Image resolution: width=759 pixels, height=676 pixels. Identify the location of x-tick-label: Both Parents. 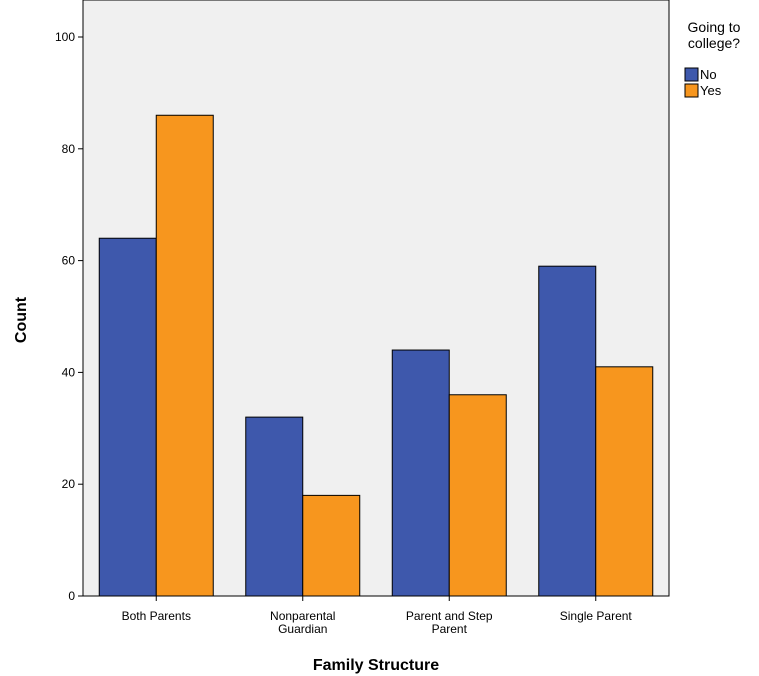
(156, 616).